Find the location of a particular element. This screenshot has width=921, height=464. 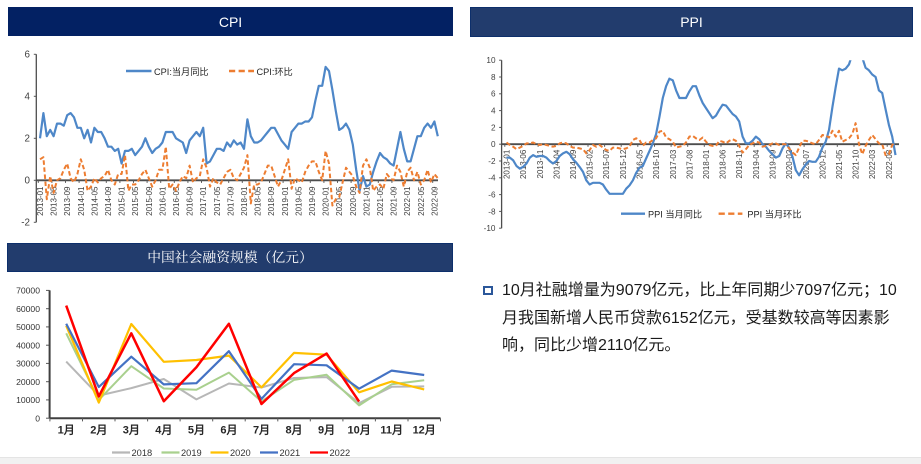

svg-text: 2013-06 is located at coordinates (523, 164).